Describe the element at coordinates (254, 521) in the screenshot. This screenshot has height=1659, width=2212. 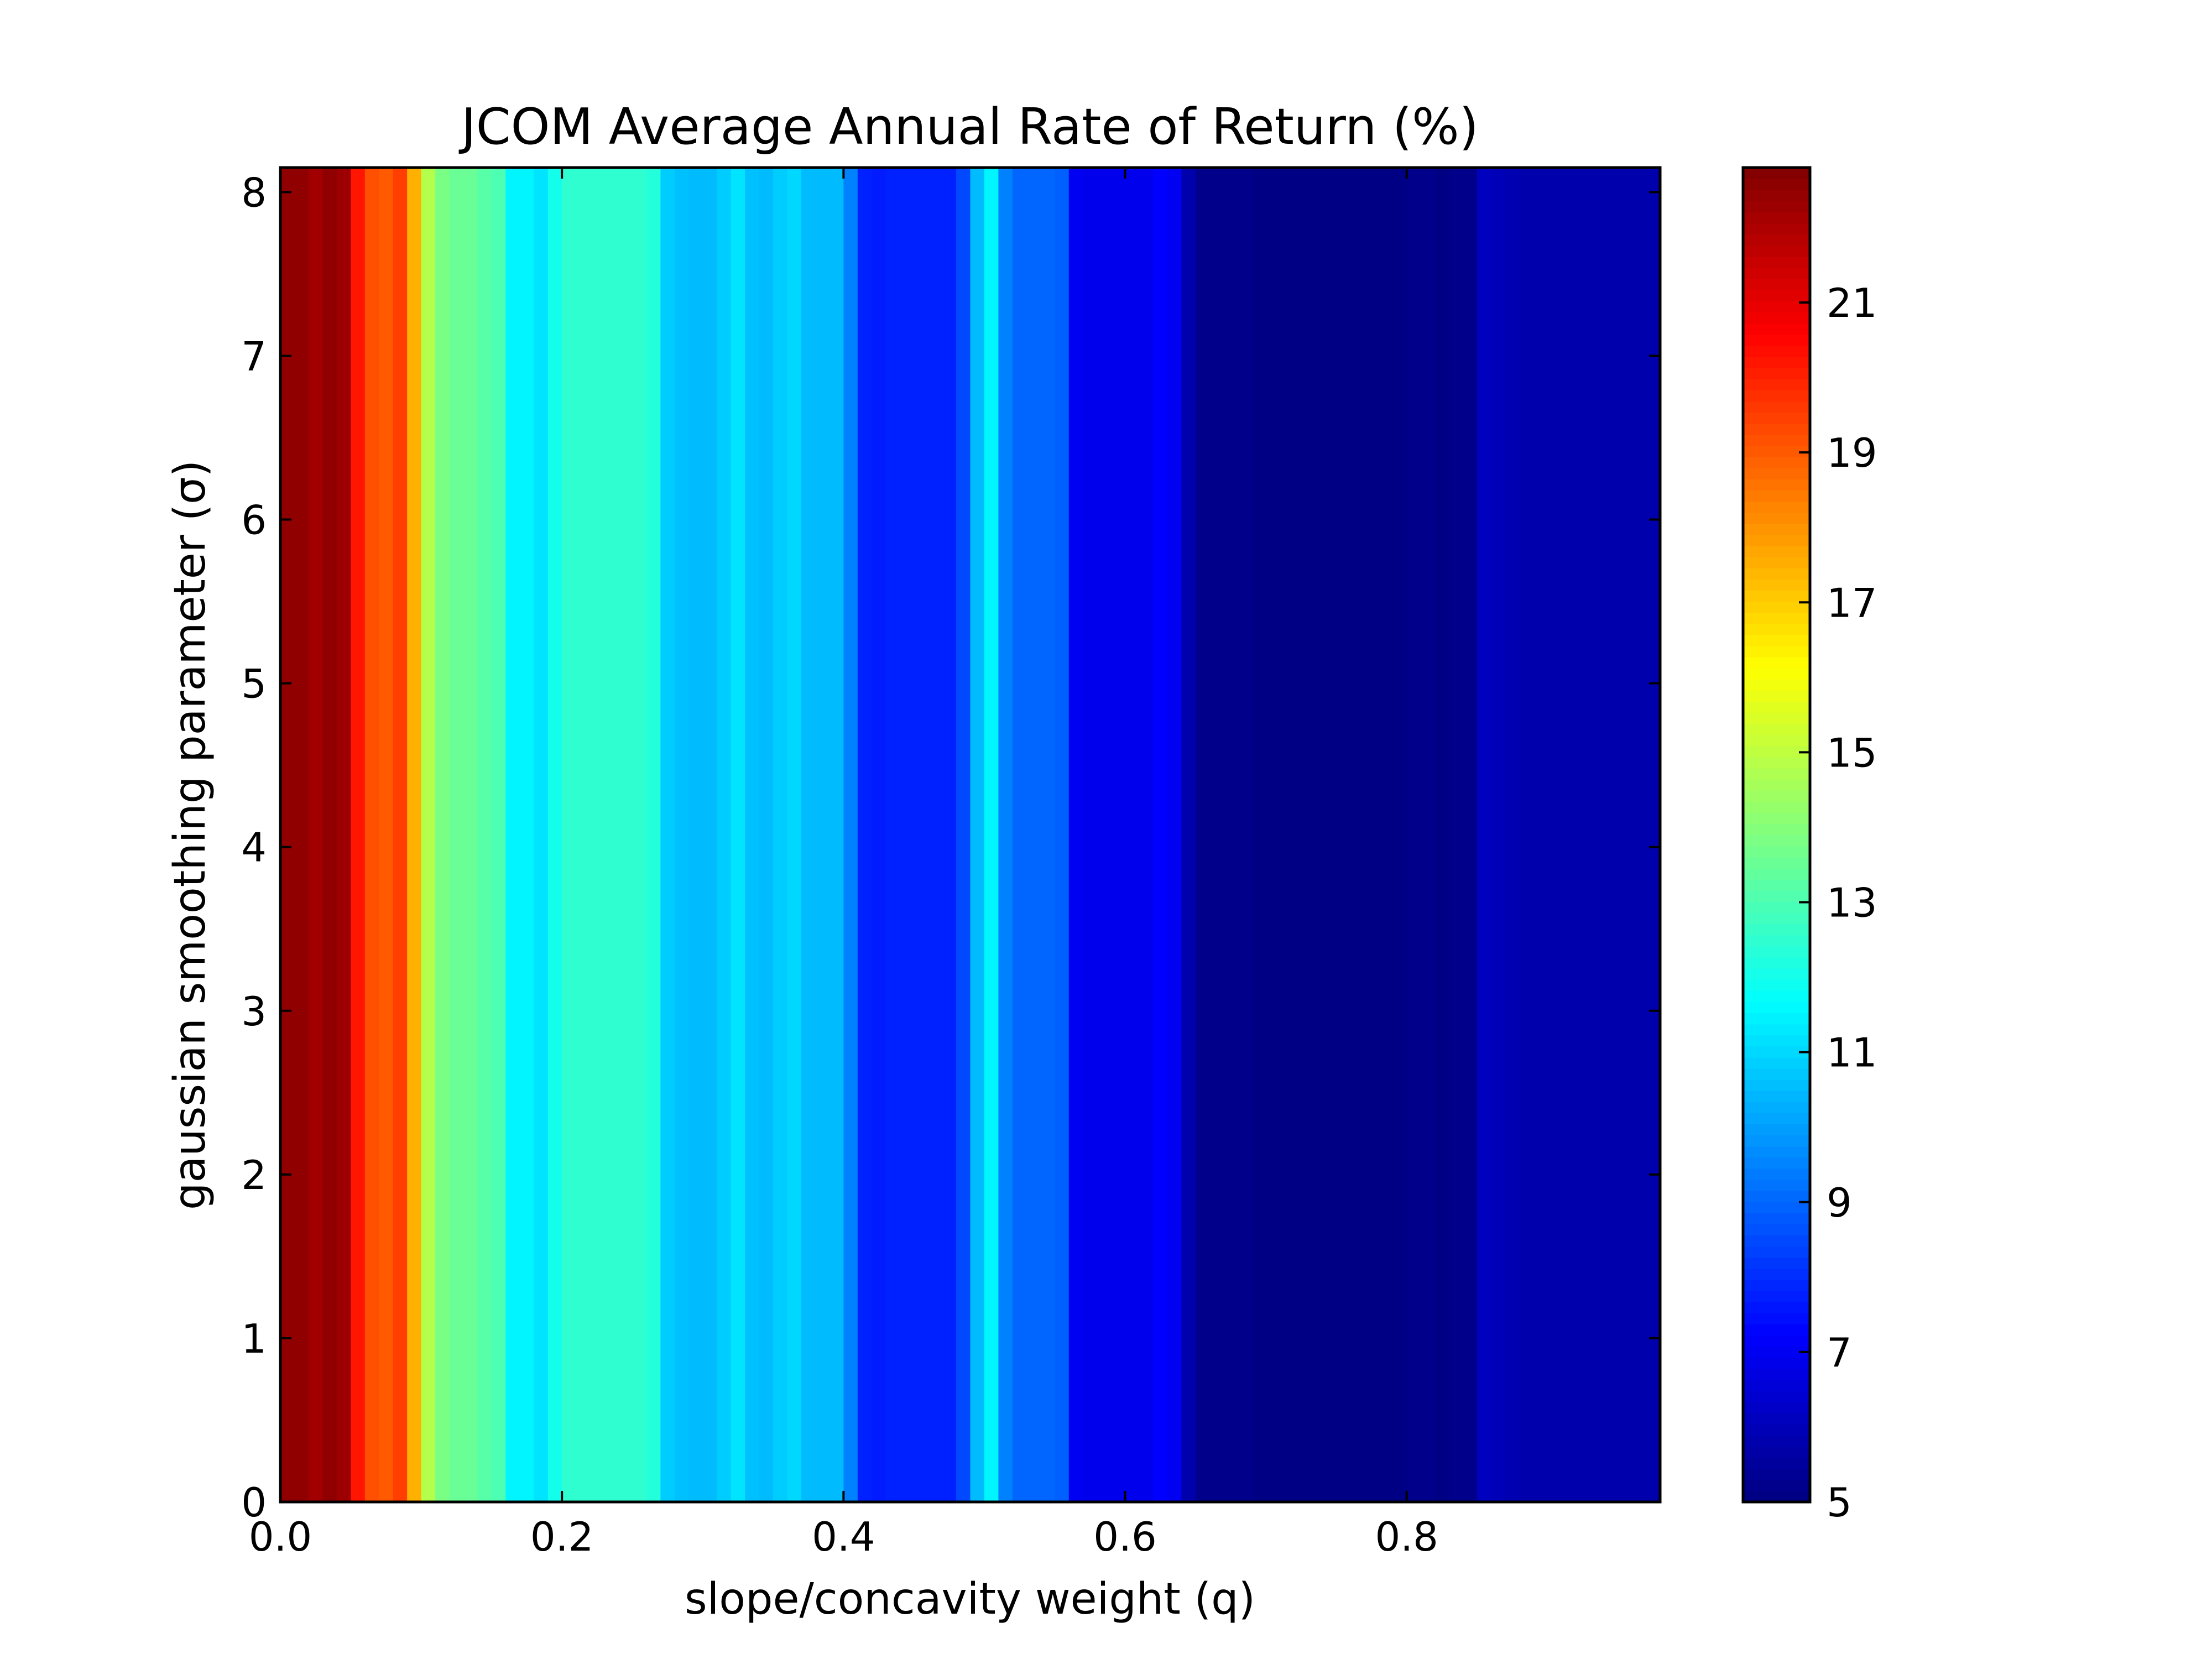
I see `y-tick-label: 6` at that location.